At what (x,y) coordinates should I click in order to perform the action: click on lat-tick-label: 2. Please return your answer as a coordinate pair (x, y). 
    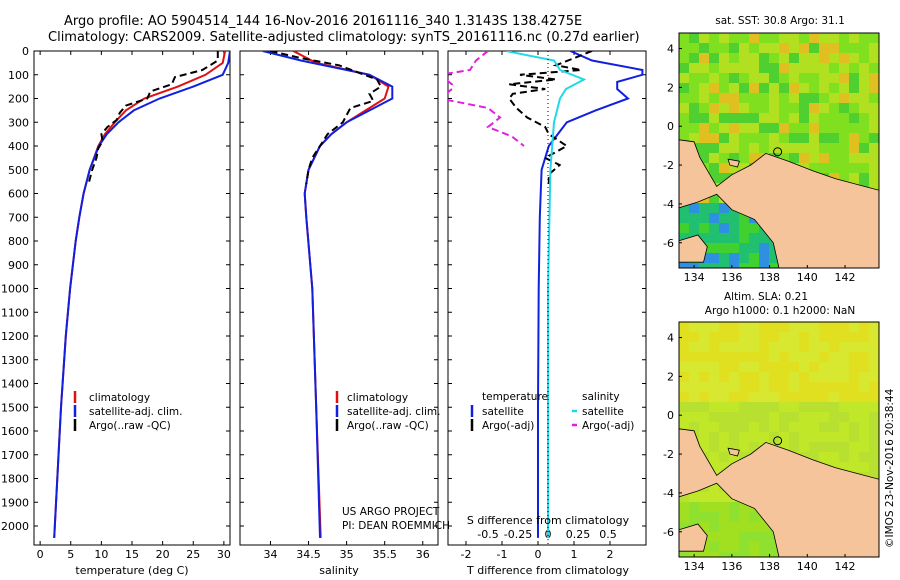
    Looking at the image, I should click on (670, 87).